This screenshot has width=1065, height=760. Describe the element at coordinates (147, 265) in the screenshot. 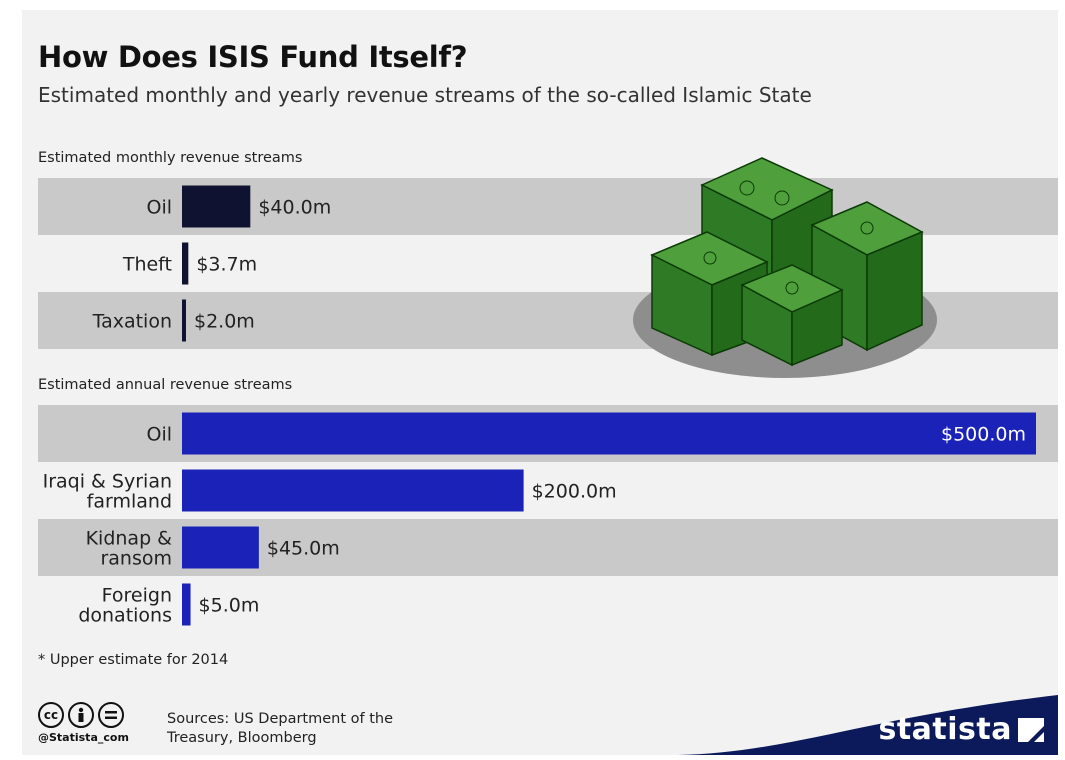

I see `category-label: Theft` at that location.